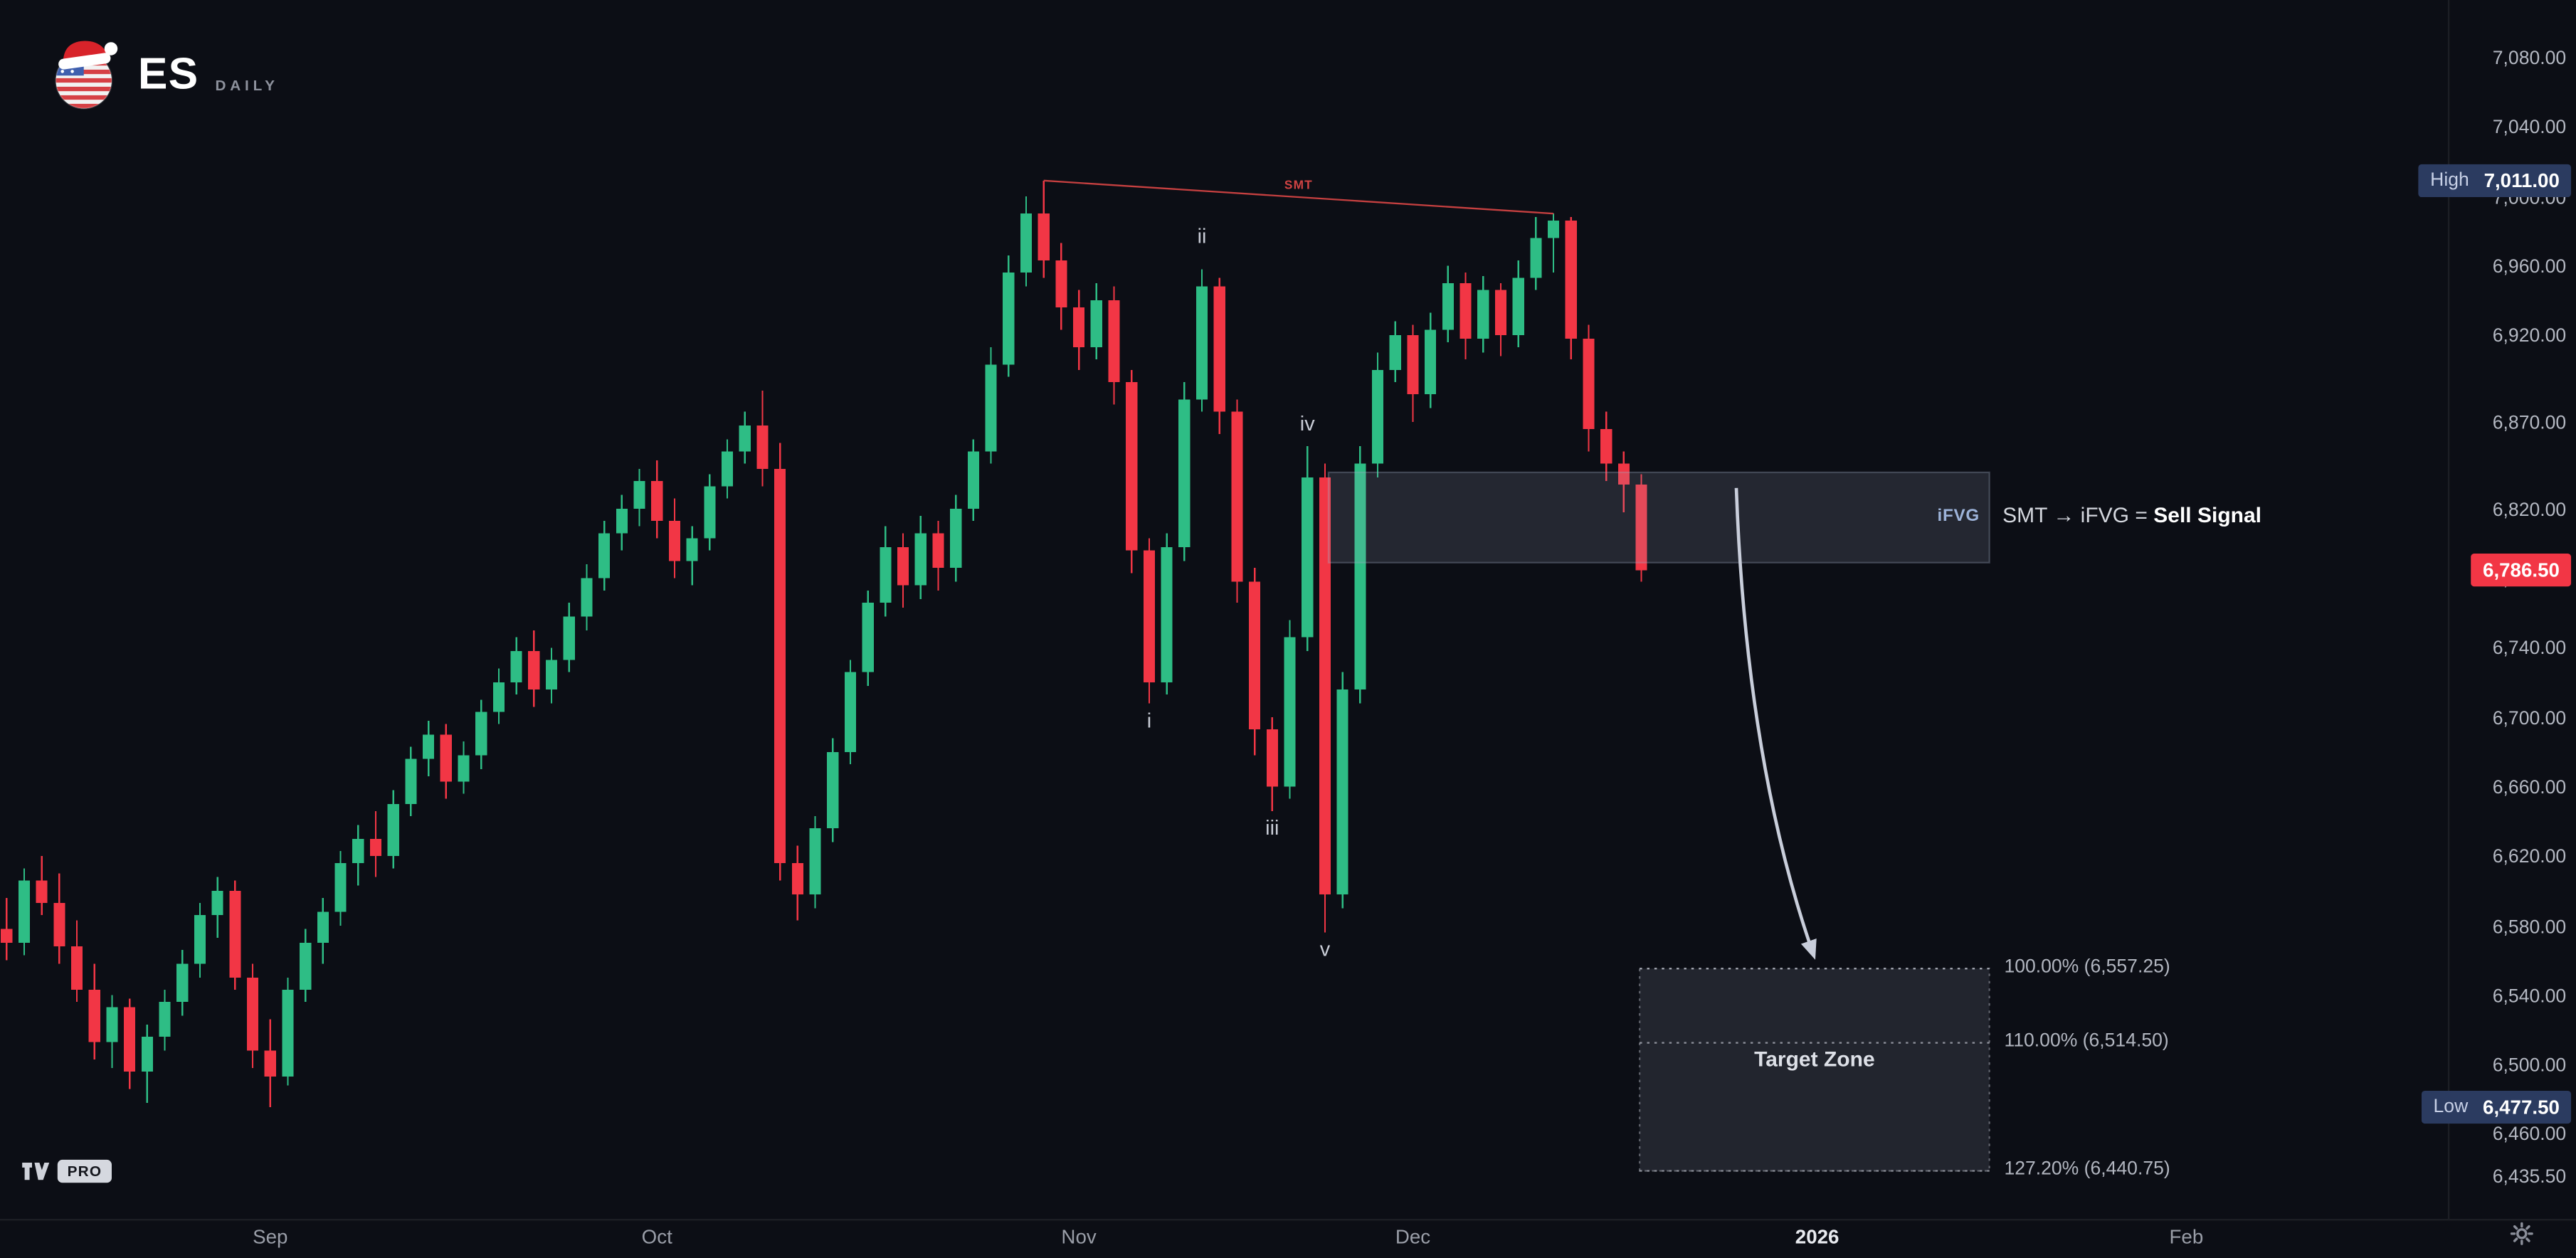 The width and height of the screenshot is (2576, 1258). I want to click on price-tick: 7,080.00, so click(2529, 59).